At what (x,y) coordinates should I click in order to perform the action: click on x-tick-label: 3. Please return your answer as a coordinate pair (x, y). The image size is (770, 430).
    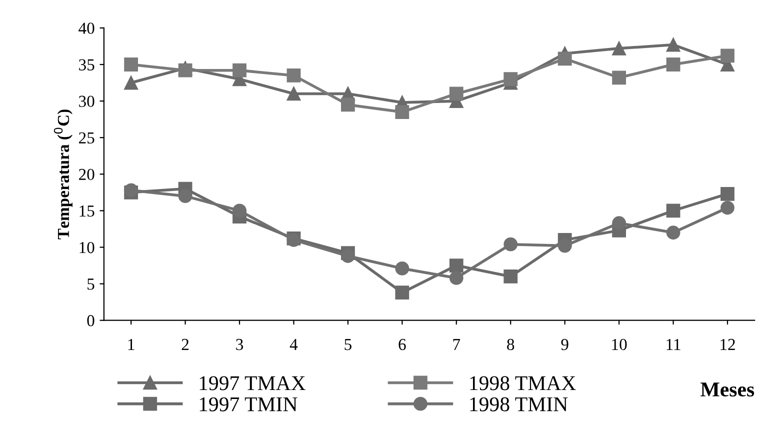
    Looking at the image, I should click on (240, 344).